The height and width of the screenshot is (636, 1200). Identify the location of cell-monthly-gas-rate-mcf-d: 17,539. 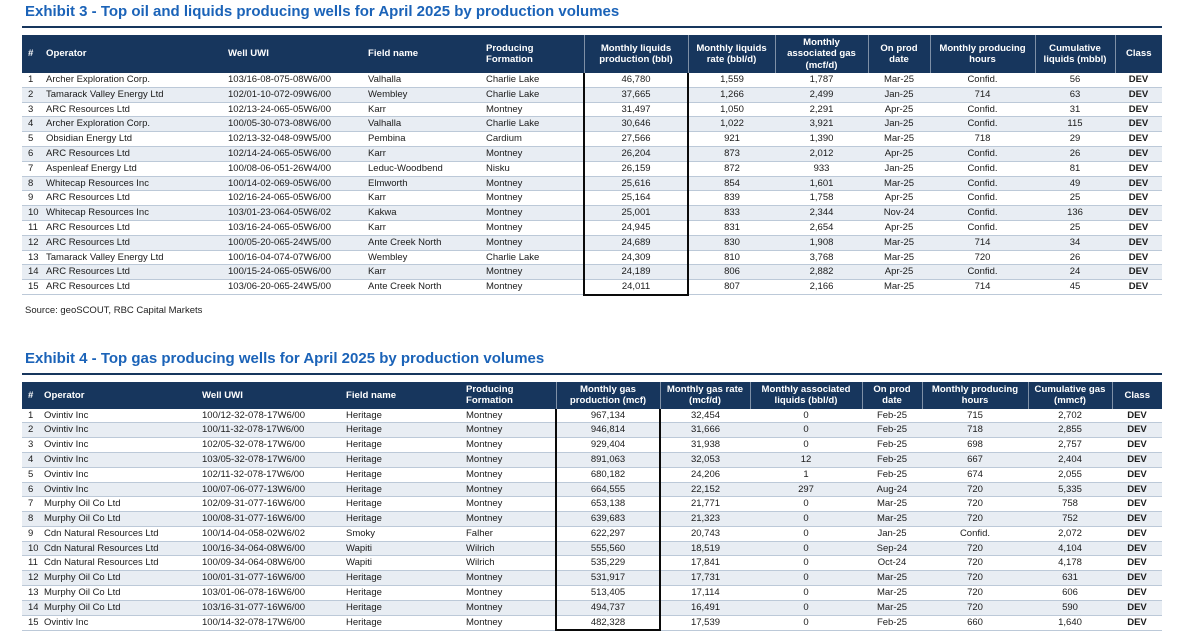
(705, 623).